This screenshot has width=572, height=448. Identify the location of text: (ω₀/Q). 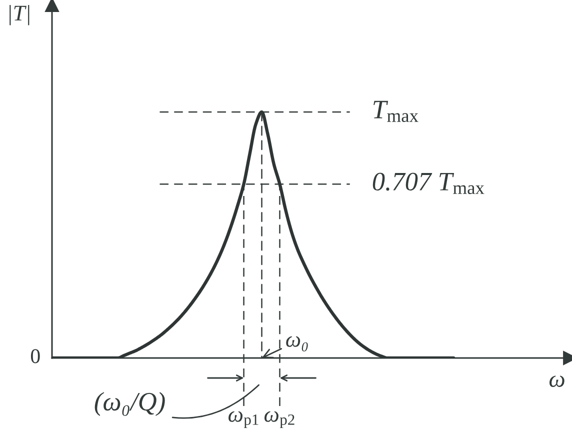
(129, 404).